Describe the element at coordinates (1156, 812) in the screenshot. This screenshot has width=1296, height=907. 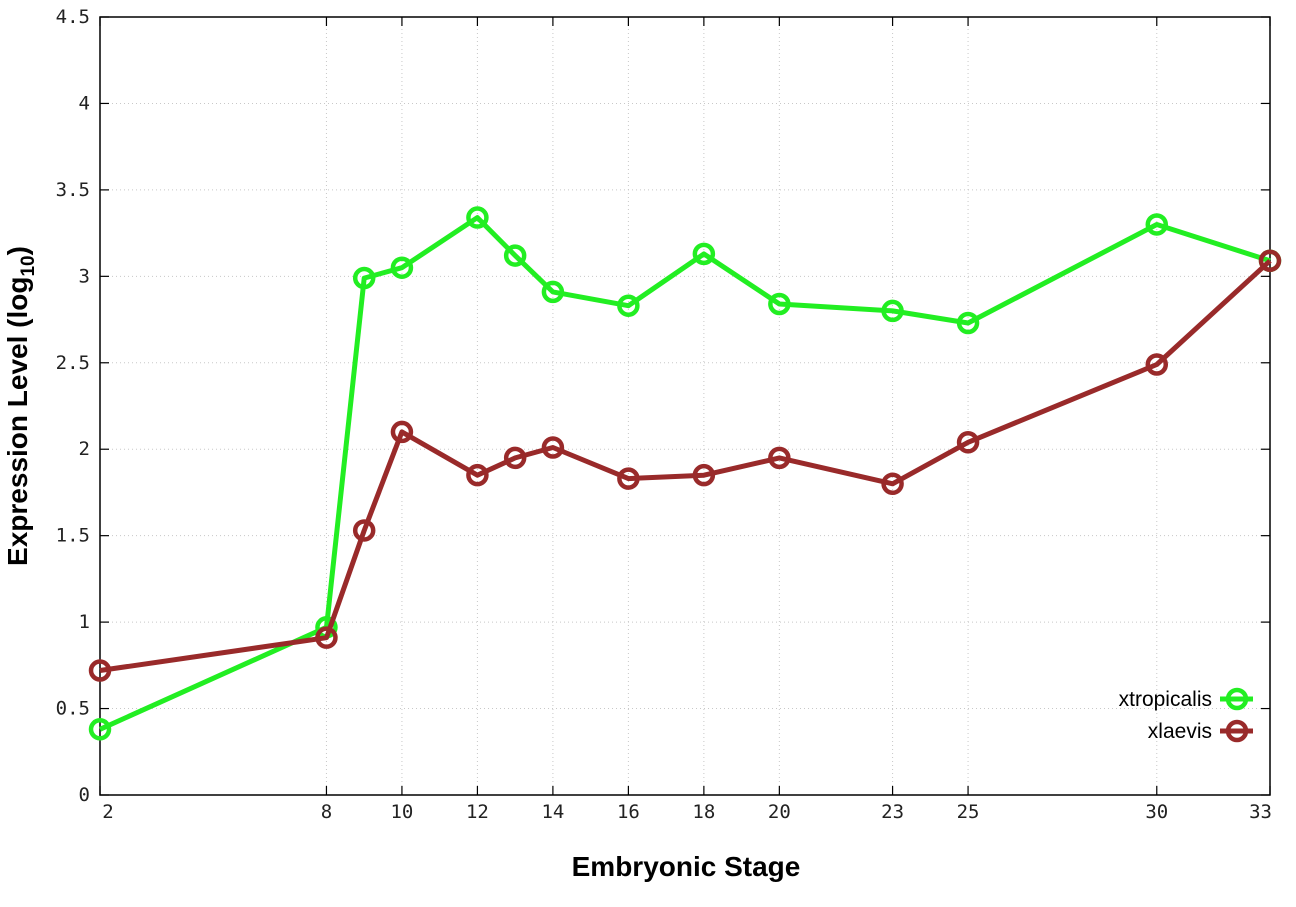
I see `x-tick-label: 30` at that location.